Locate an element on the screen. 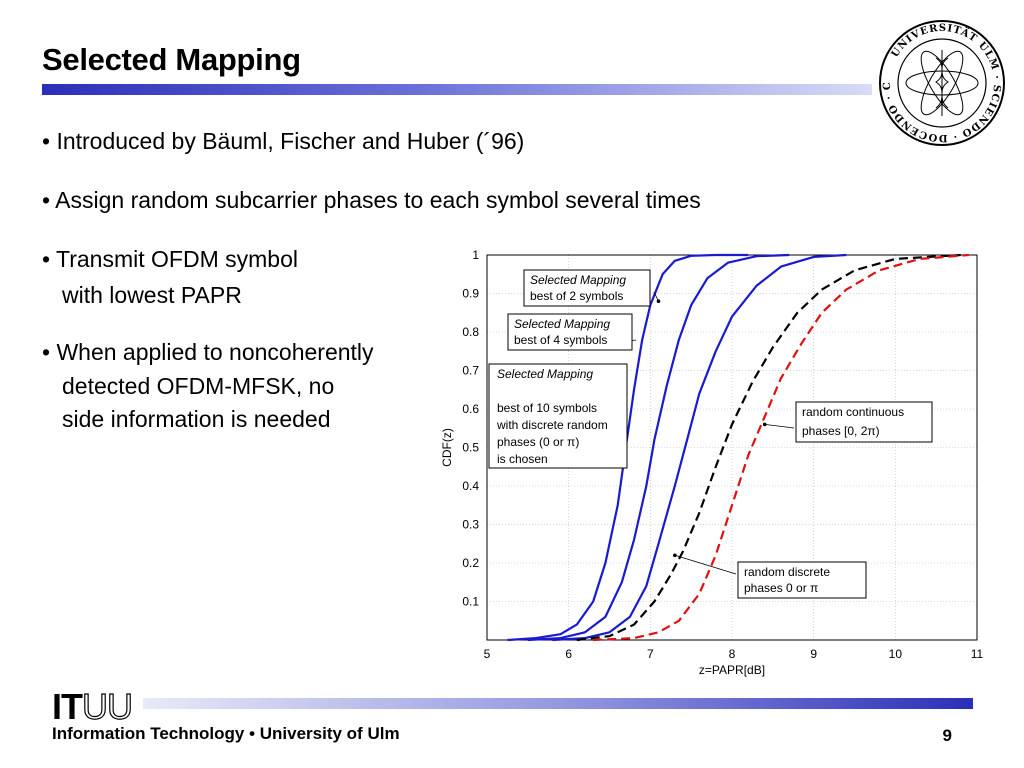 The width and height of the screenshot is (1024, 768). annotation-text: best of 2 symbols is located at coordinates (576, 296).